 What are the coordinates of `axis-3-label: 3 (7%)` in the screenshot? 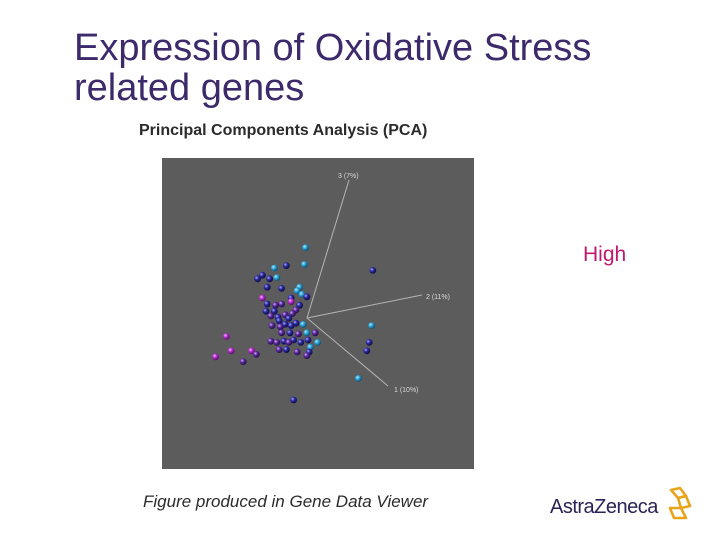 It's located at (348, 176).